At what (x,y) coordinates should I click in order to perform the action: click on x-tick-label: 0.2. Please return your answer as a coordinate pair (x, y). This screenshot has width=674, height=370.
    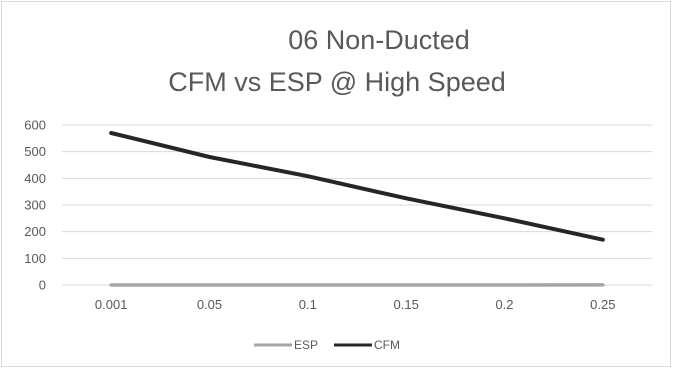
    Looking at the image, I should click on (504, 304).